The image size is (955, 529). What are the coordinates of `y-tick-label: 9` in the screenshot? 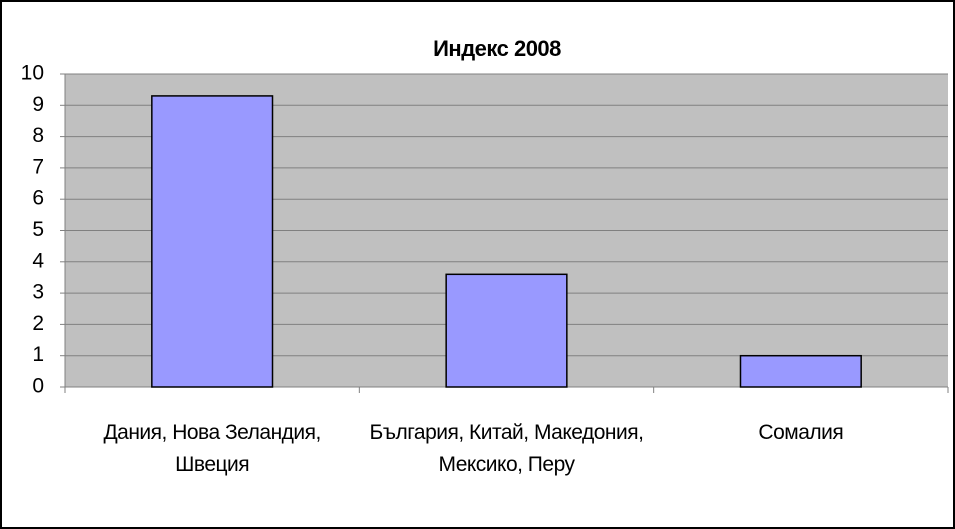 It's located at (38, 104).